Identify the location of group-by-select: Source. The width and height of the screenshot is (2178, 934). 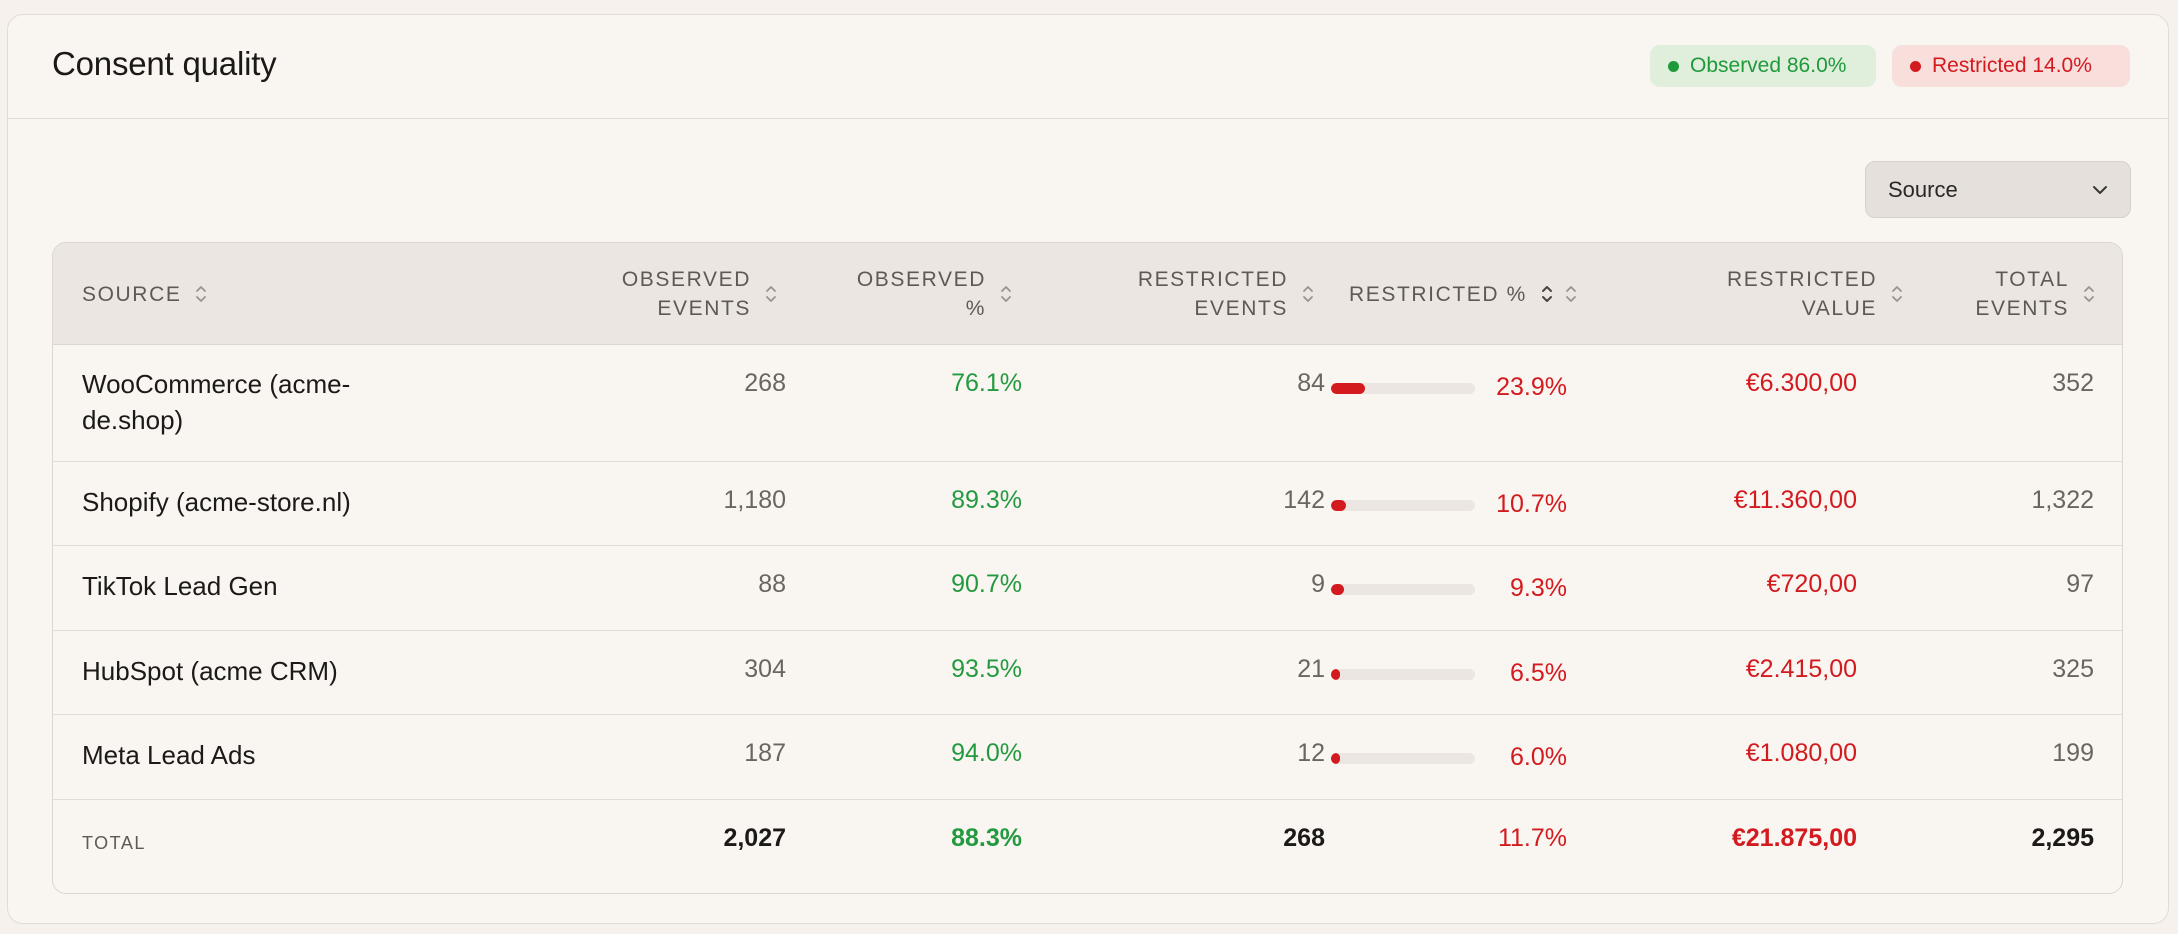
(1998, 189).